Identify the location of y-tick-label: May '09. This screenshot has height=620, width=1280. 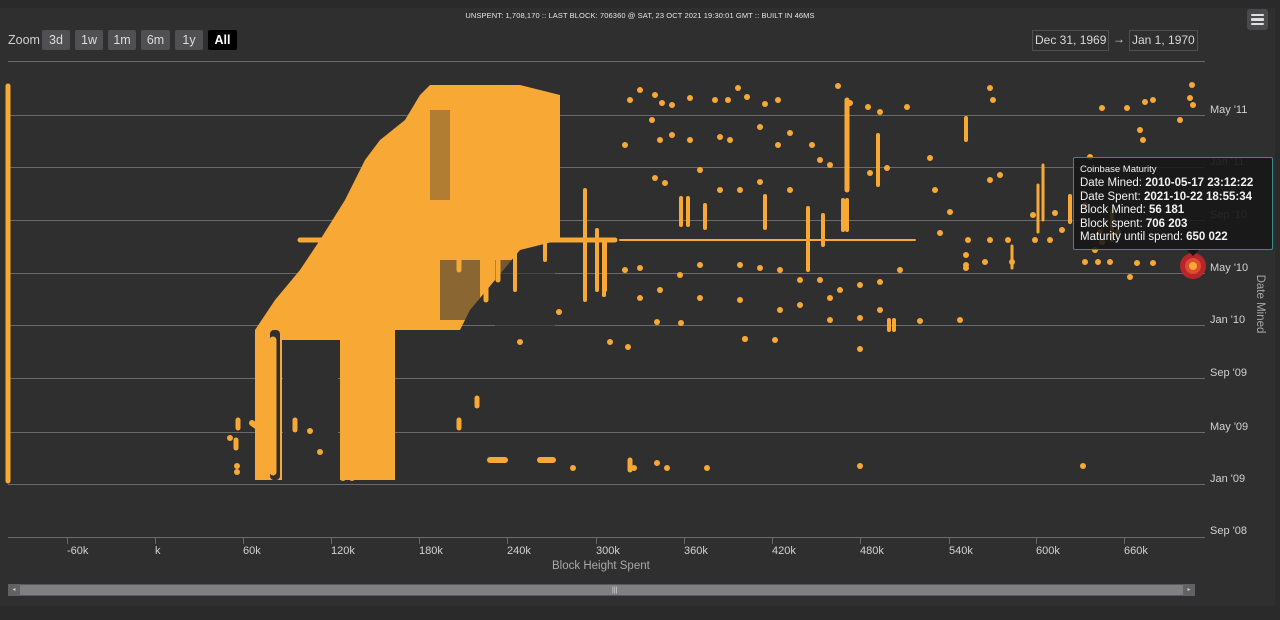
(1229, 427).